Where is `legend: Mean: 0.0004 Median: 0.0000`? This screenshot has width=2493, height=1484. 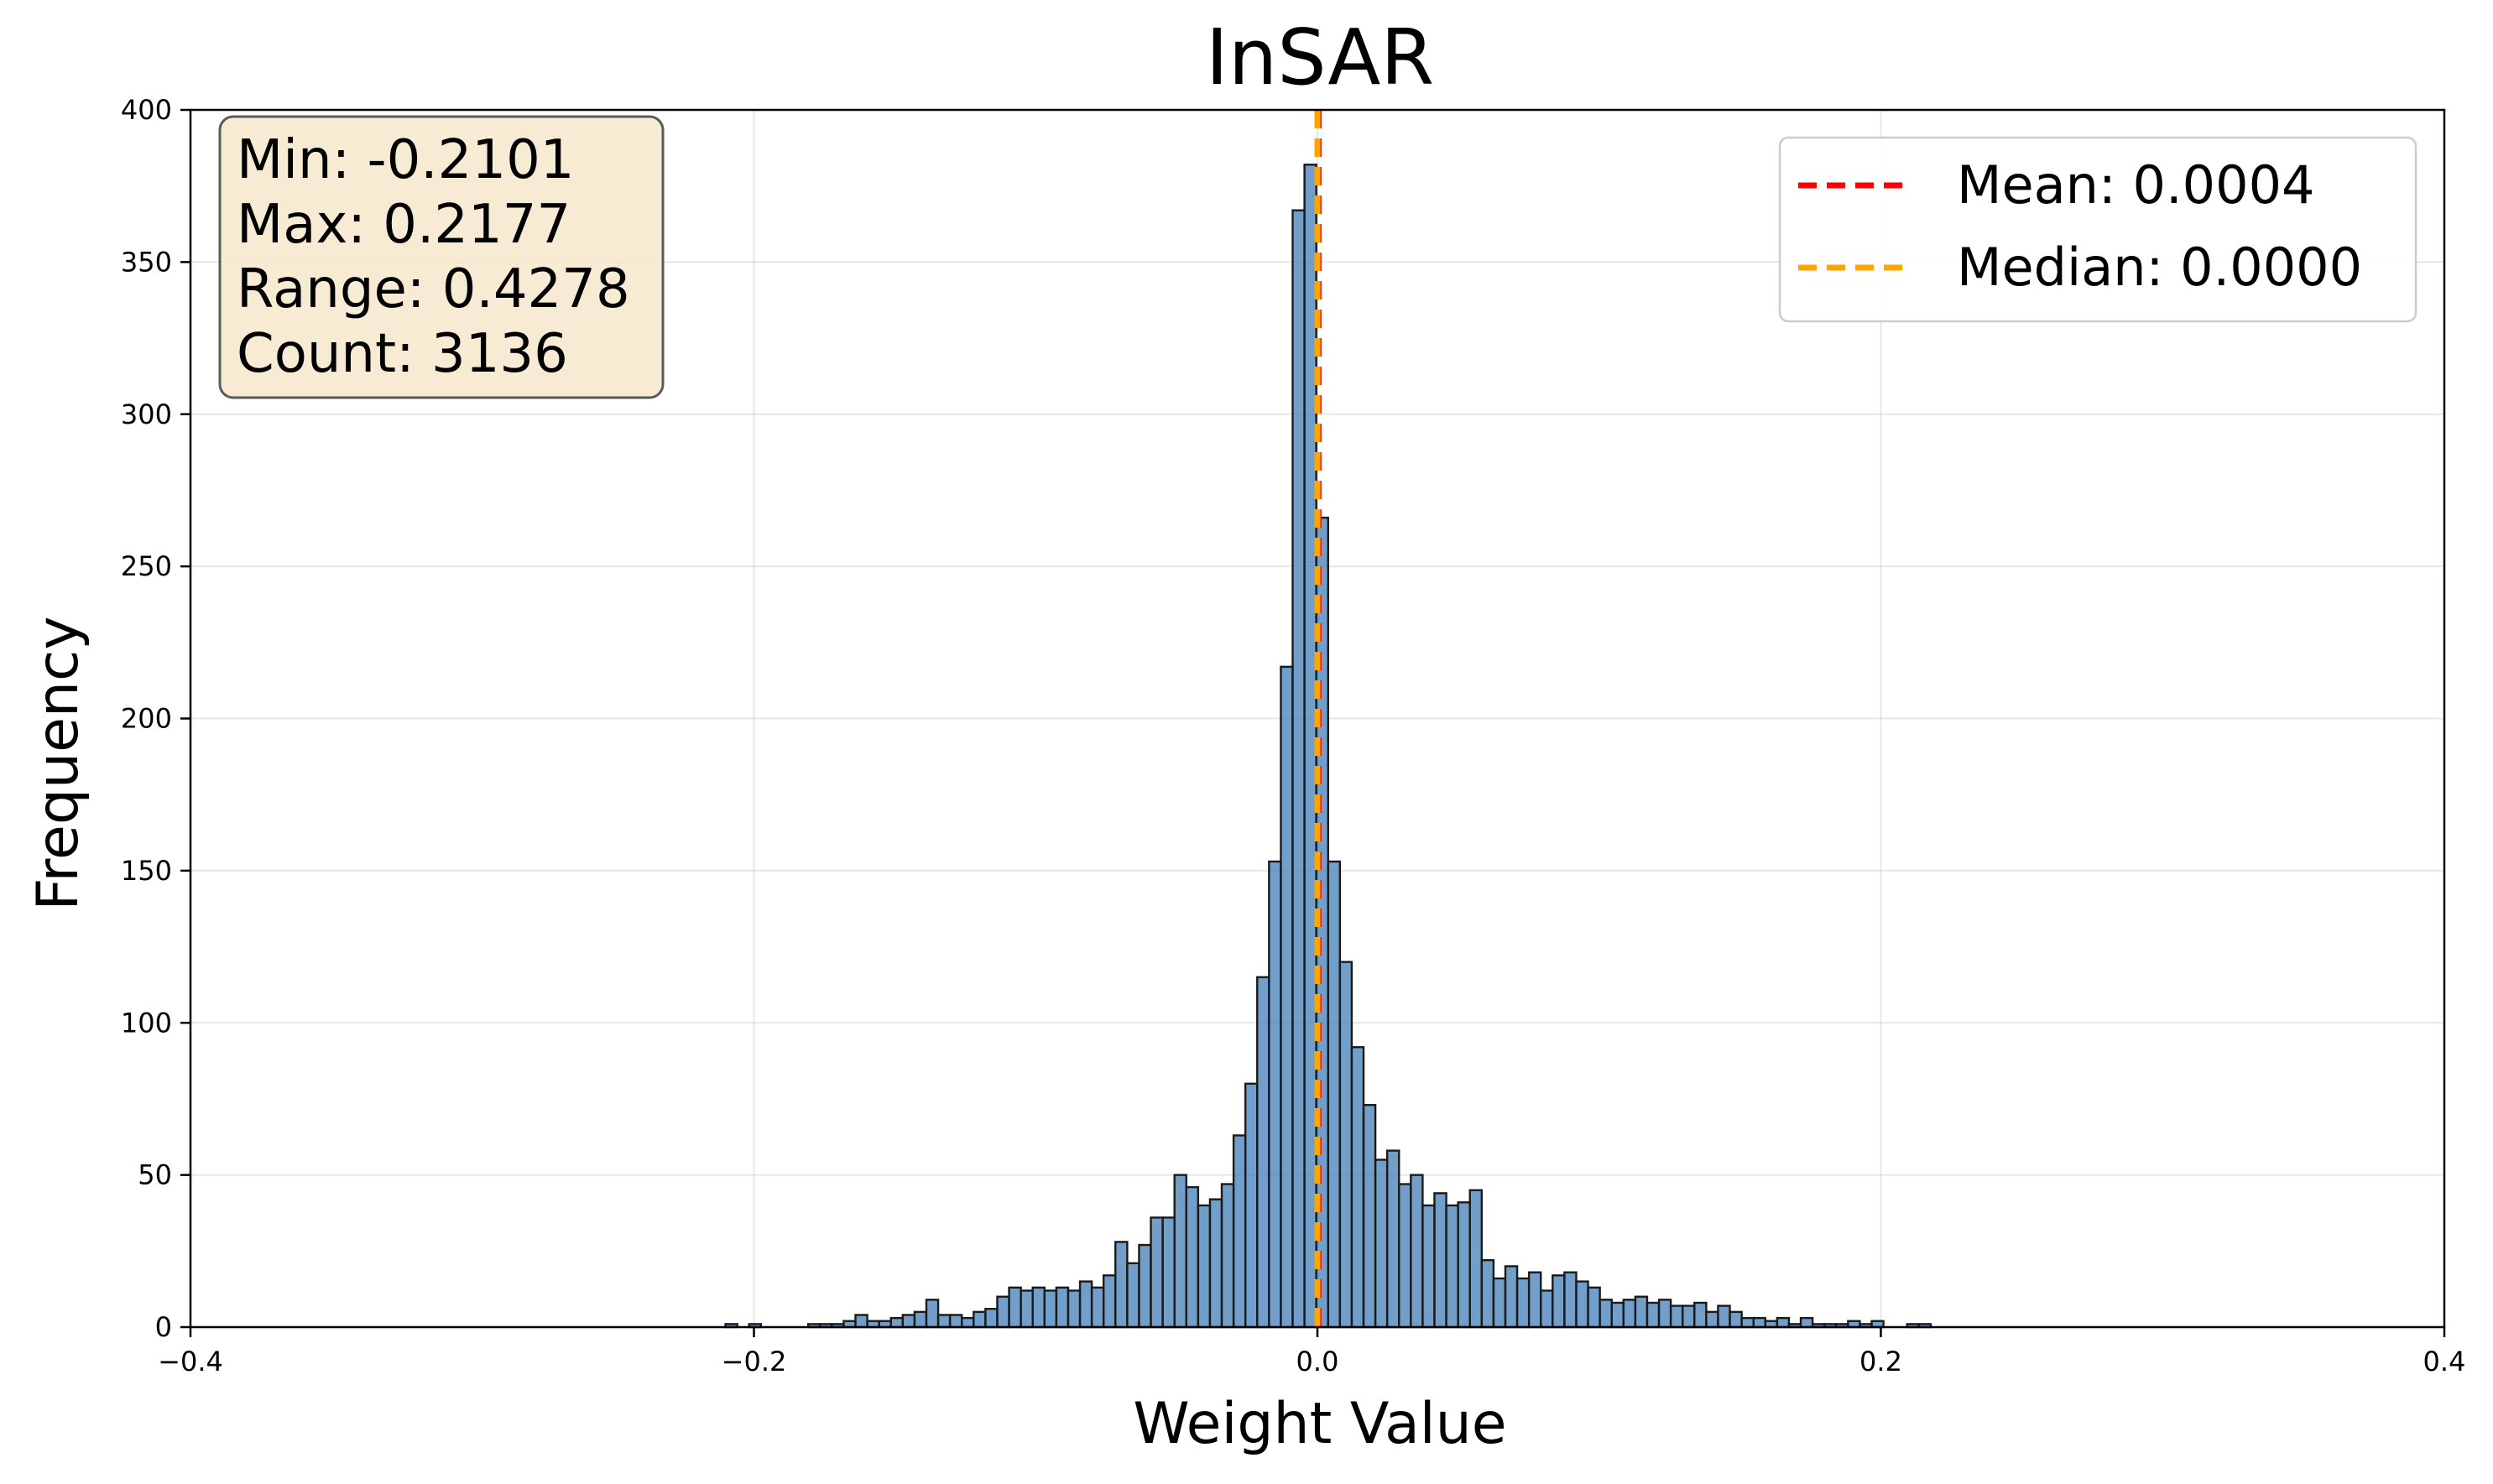 legend: Mean: 0.0004 Median: 0.0000 is located at coordinates (2097, 229).